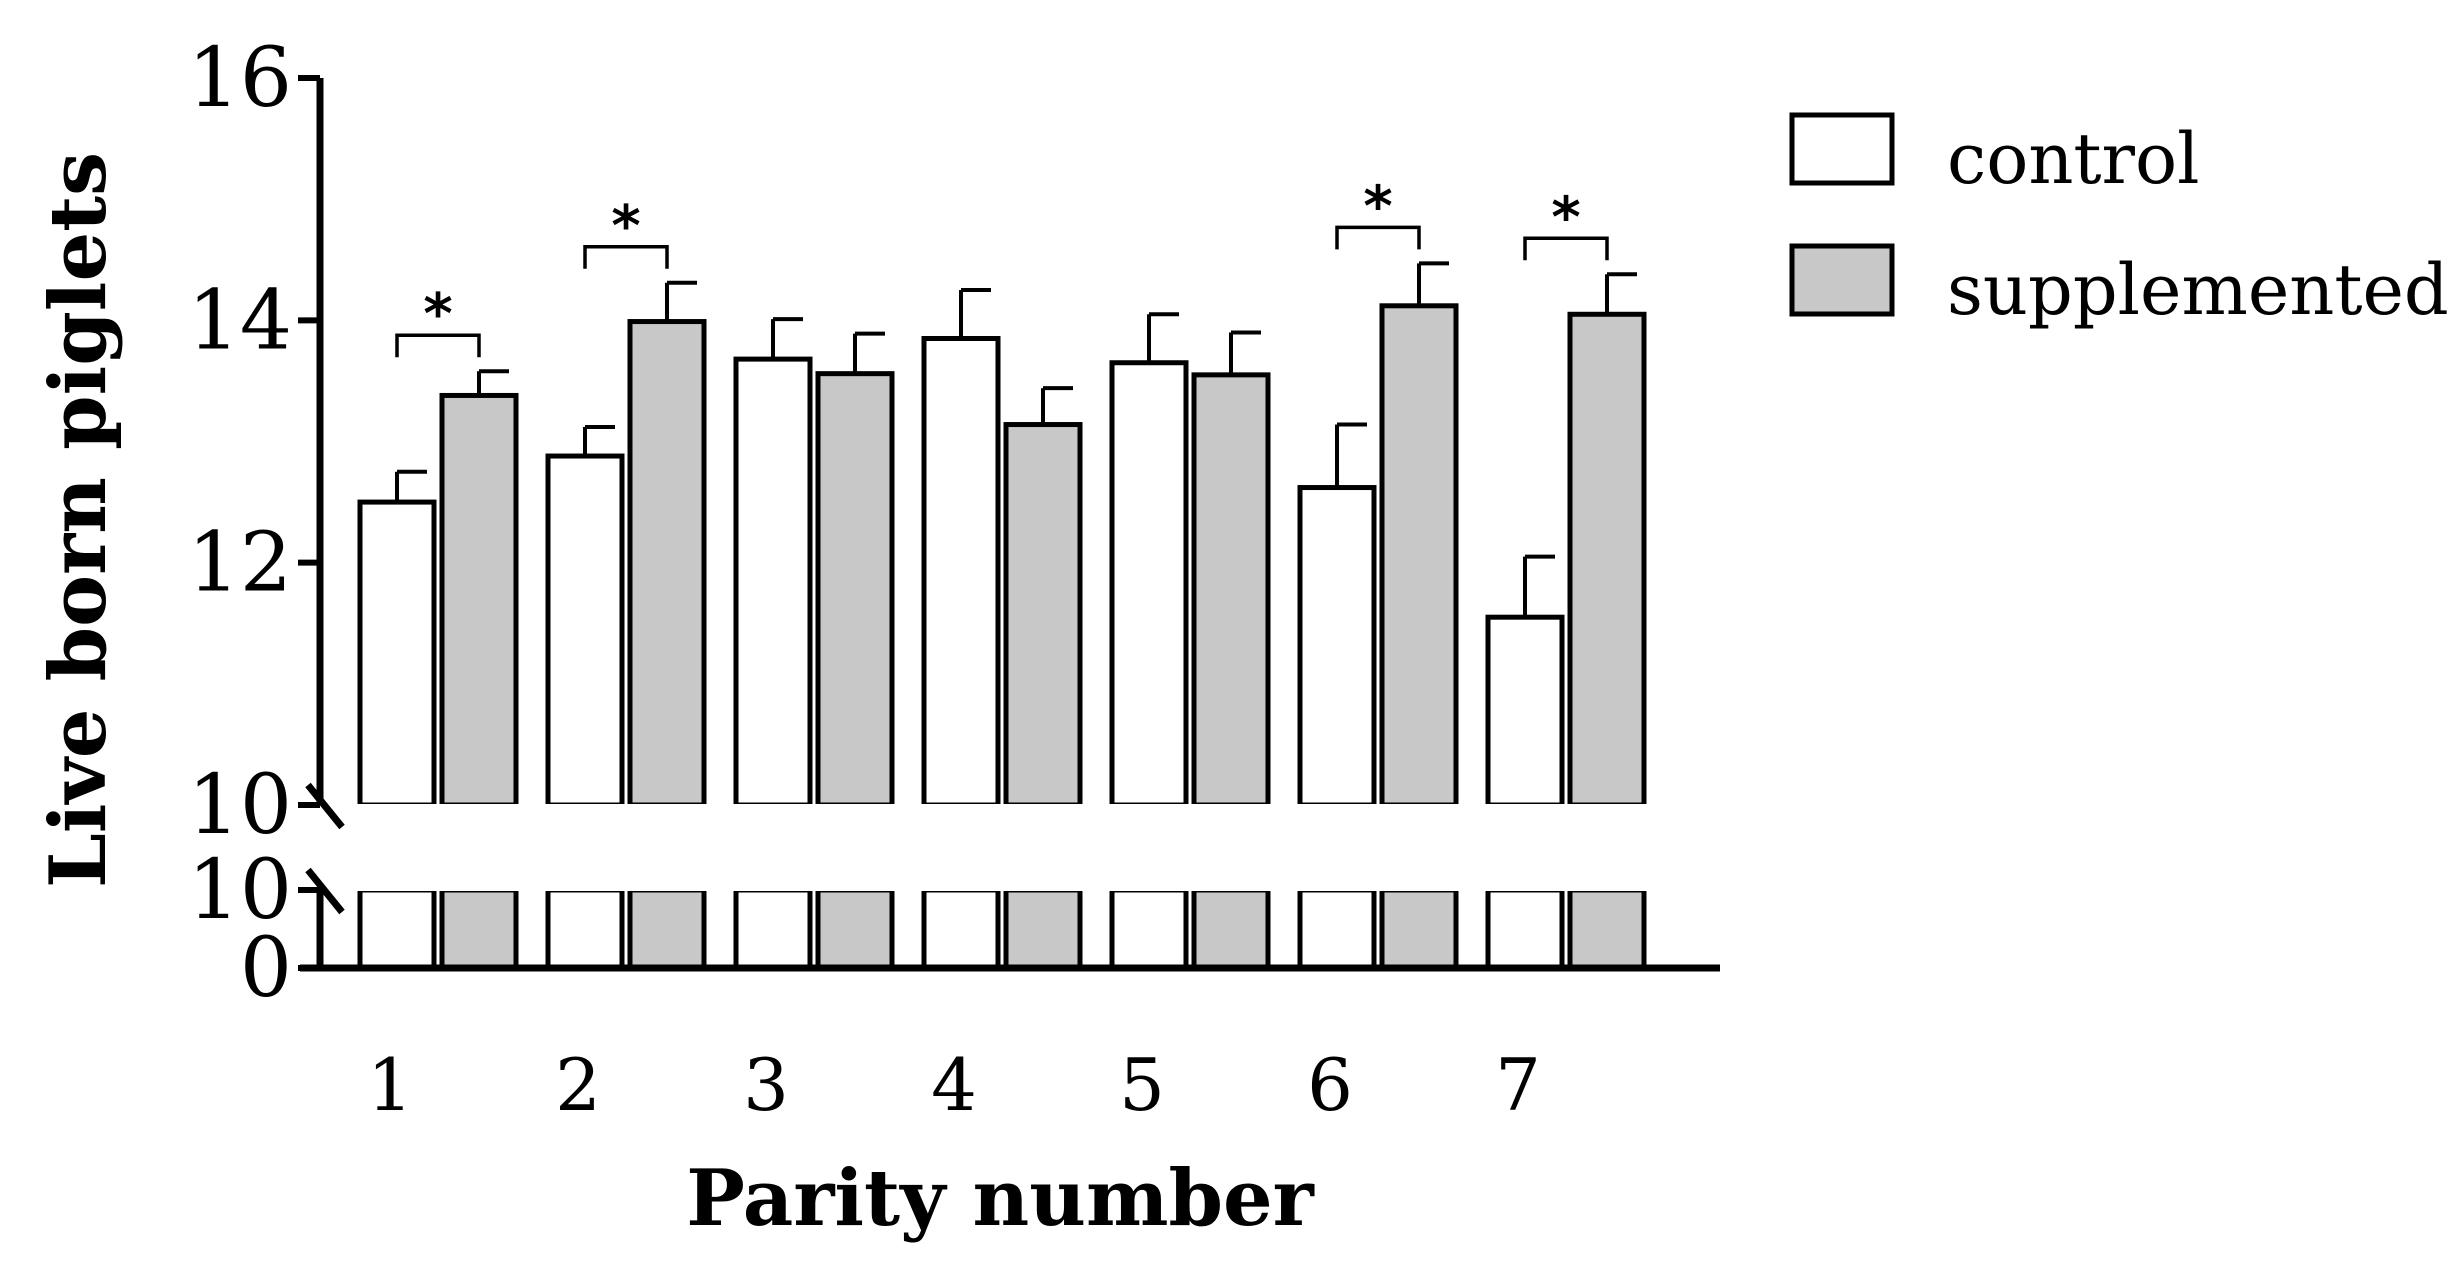 Image resolution: width=2456 pixels, height=1275 pixels. What do you see at coordinates (766, 1085) in the screenshot?
I see `x-tick-label-3: 3` at bounding box center [766, 1085].